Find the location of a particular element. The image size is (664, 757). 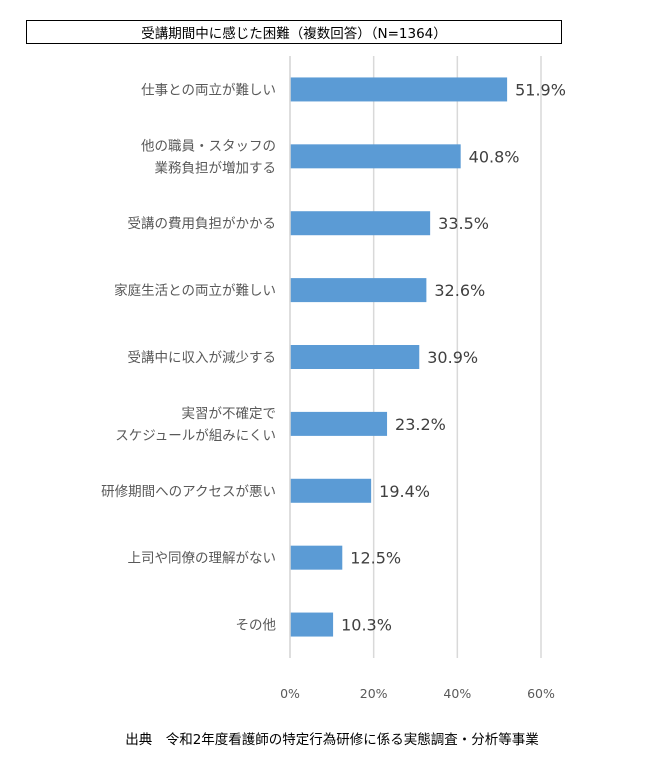

category-label-line: 受講の費用負担がかかる is located at coordinates (202, 224).